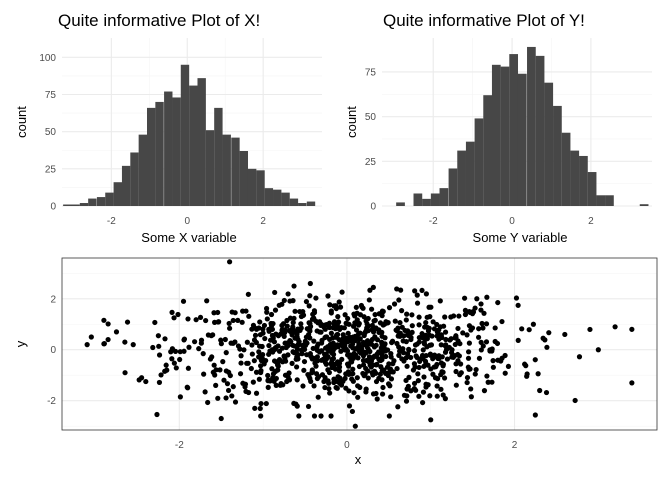 The height and width of the screenshot is (485, 672). What do you see at coordinates (20, 343) in the screenshot?
I see `scatter-ylabel: y` at bounding box center [20, 343].